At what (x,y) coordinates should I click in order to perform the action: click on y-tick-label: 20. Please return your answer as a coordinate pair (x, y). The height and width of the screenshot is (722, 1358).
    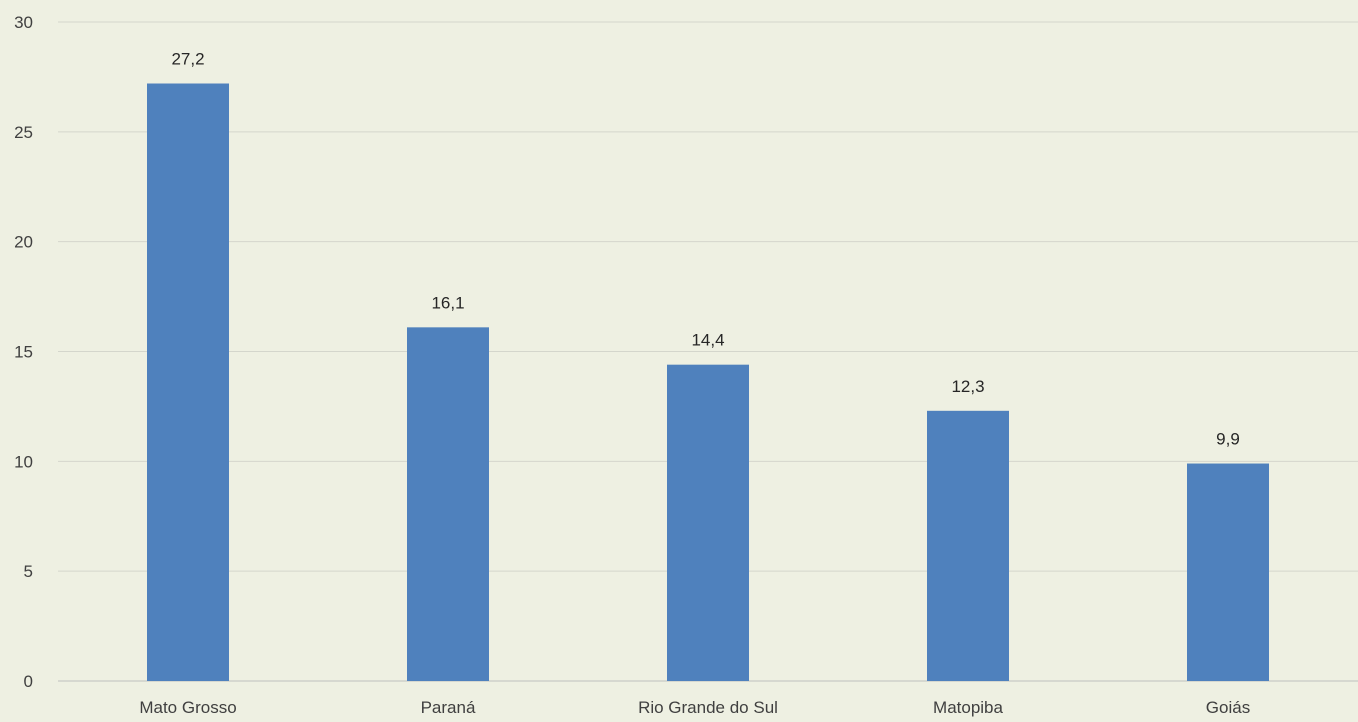
    Looking at the image, I should click on (23, 242).